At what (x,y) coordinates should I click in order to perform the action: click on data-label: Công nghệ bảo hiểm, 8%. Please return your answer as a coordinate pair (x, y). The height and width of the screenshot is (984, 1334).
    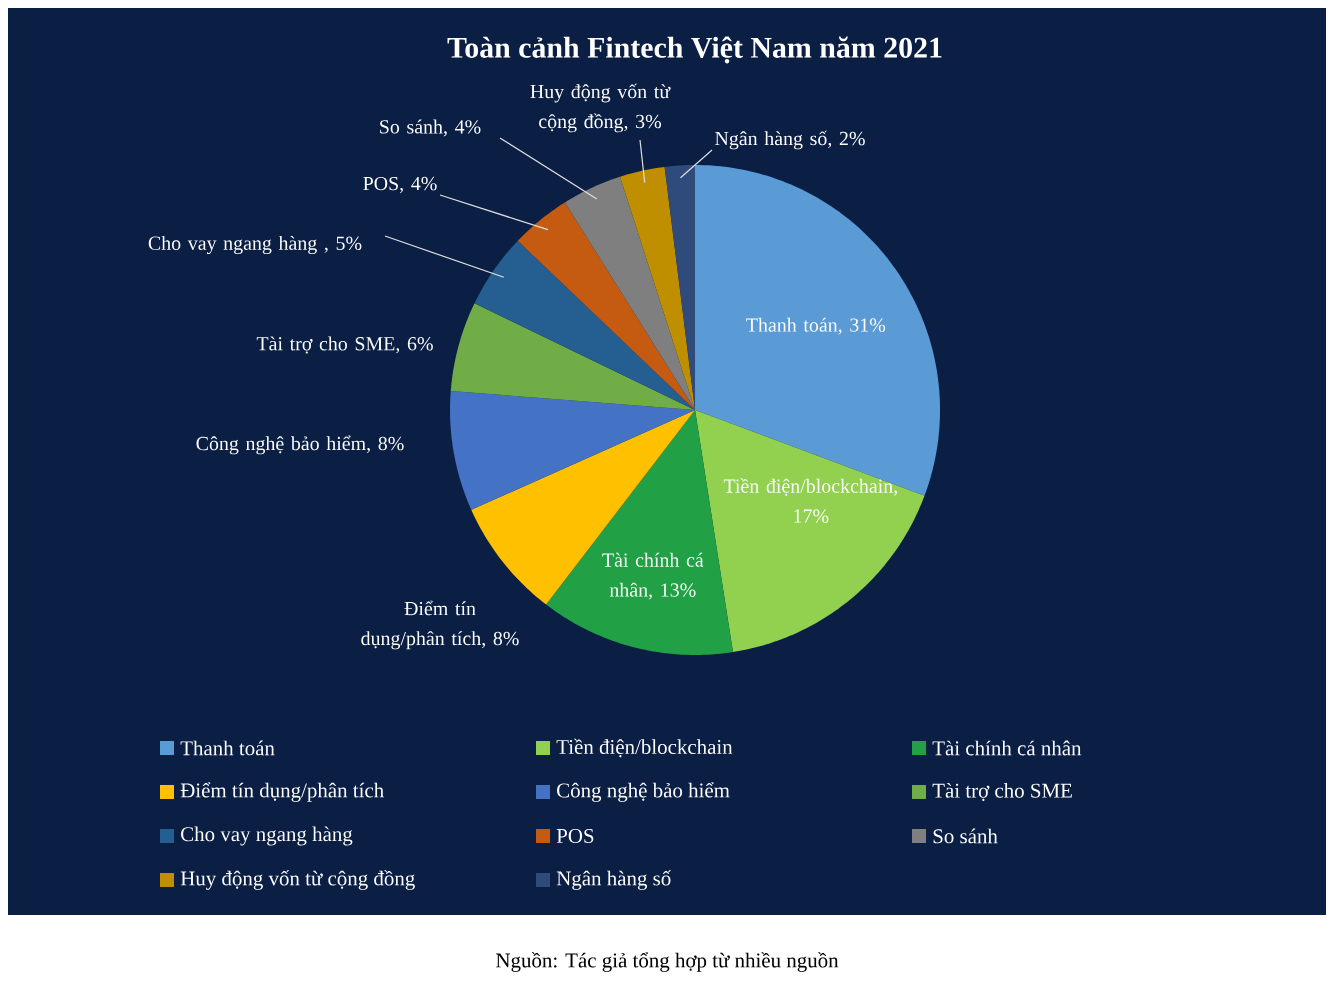
    Looking at the image, I should click on (300, 445).